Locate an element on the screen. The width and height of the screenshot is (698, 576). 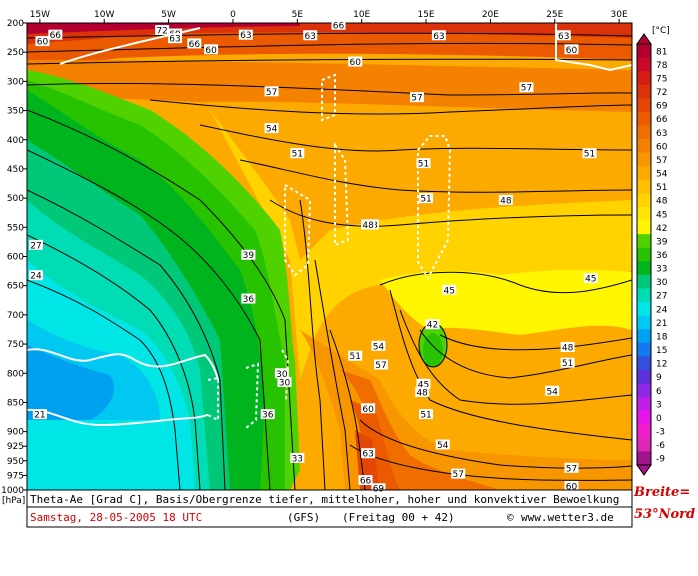
colorbar-tick-label: 3 is located at coordinates (659, 405).